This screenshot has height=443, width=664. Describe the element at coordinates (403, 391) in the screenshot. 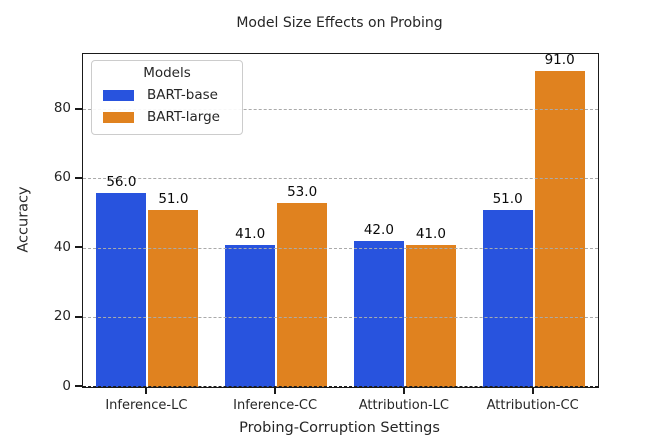

I see `x-tick-Attribution-LC` at that location.